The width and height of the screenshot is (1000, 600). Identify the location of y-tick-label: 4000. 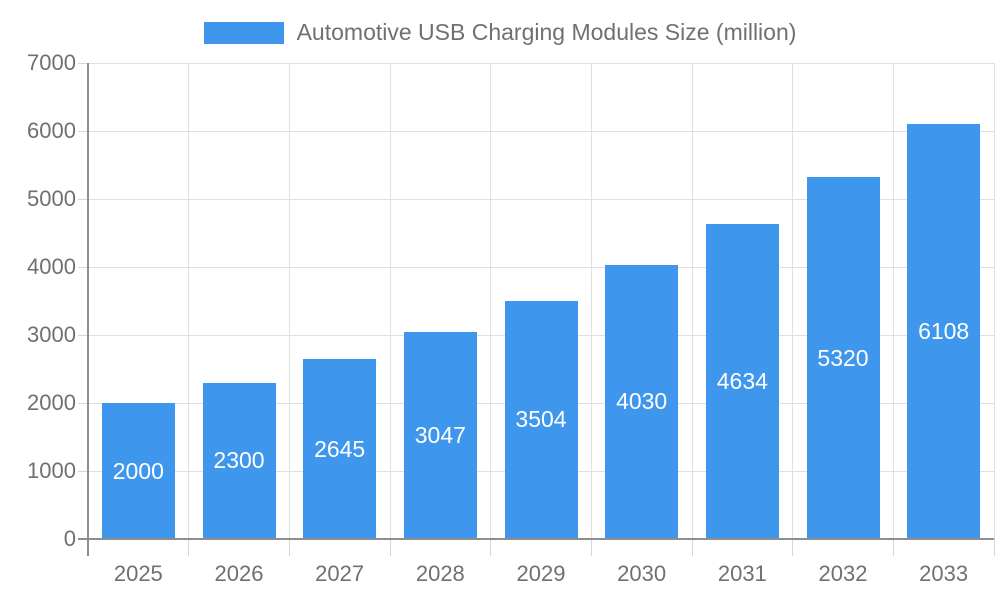
(51, 266).